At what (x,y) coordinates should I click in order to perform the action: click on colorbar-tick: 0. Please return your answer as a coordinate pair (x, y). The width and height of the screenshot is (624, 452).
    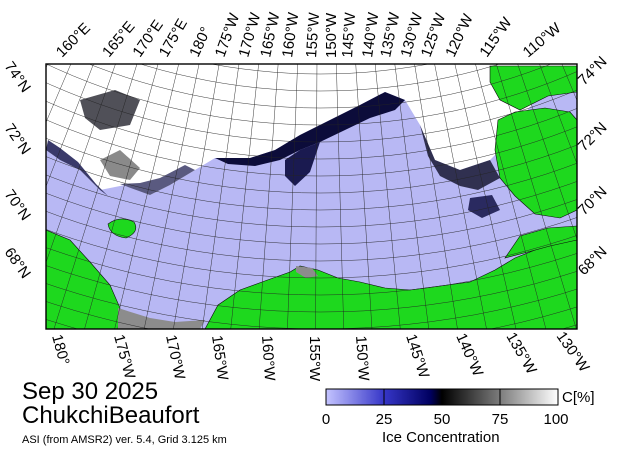
    Looking at the image, I should click on (326, 419).